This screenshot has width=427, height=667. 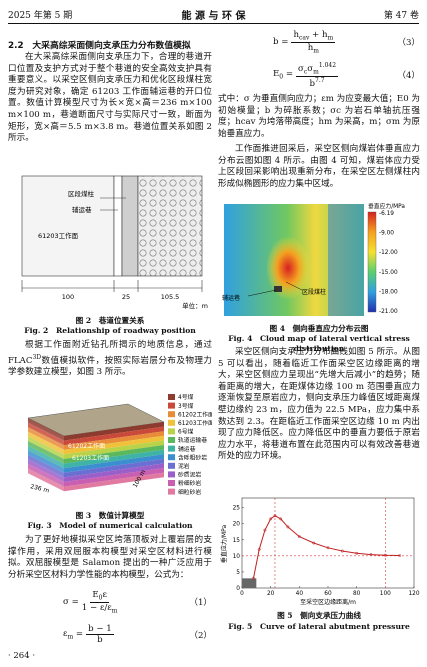 What do you see at coordinates (386, 234) in the screenshot?
I see `colorbar-label: -9.00` at bounding box center [386, 234].